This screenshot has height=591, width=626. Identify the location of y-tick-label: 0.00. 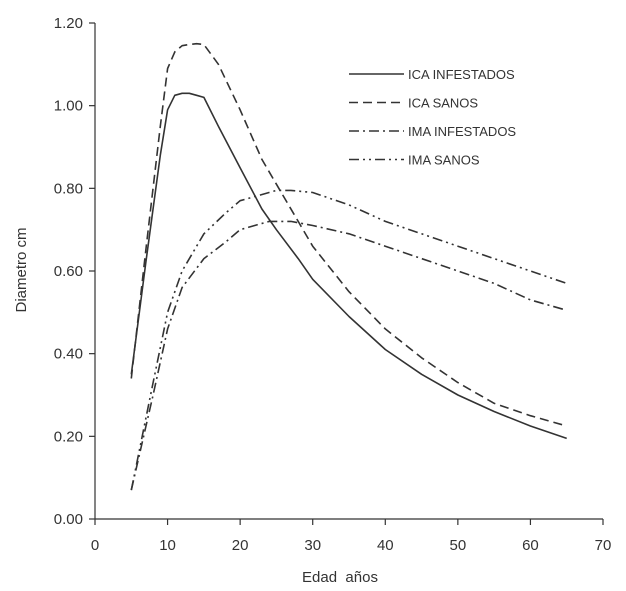
(68, 519).